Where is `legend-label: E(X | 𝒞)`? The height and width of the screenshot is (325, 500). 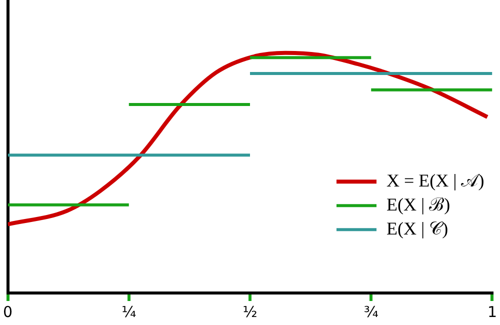 legend-label: E(X | 𝒞) is located at coordinates (417, 228).